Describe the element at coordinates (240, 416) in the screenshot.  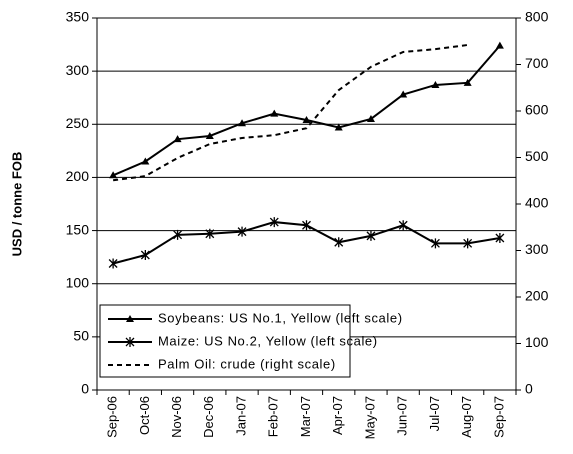
I see `x-tick-label: Jan-07` at that location.